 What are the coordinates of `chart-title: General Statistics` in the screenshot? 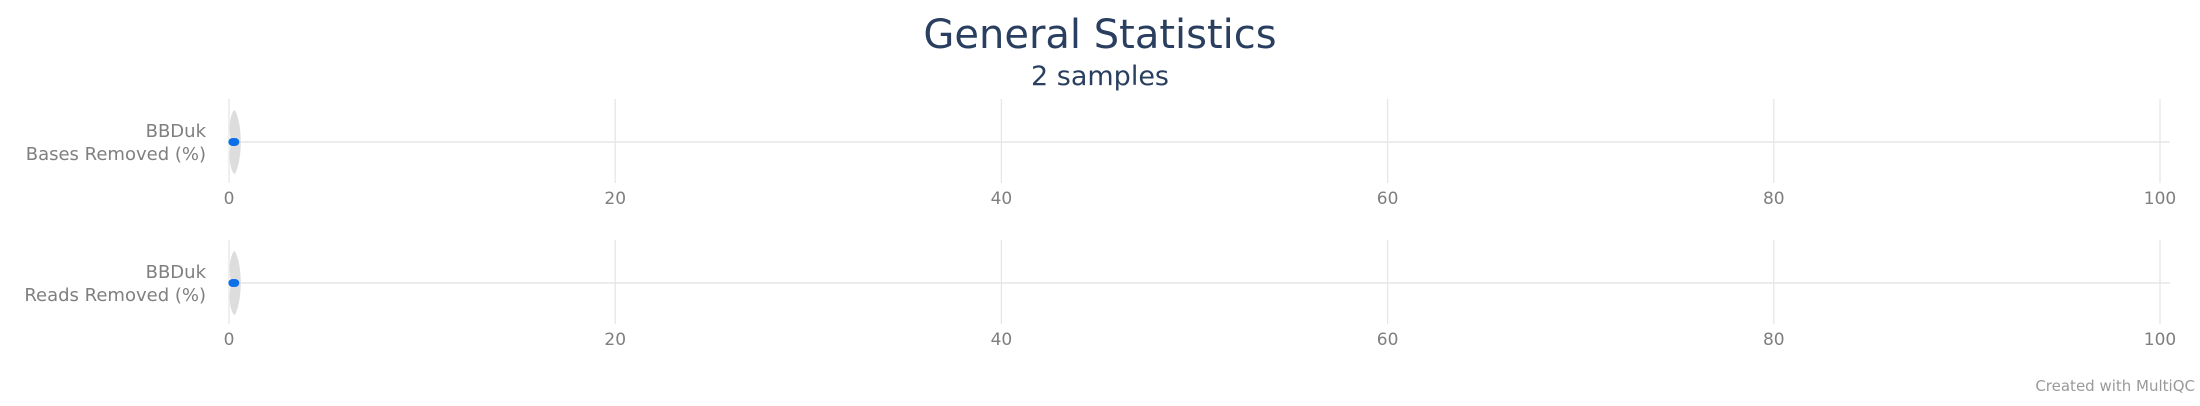 It's located at (1099, 35).